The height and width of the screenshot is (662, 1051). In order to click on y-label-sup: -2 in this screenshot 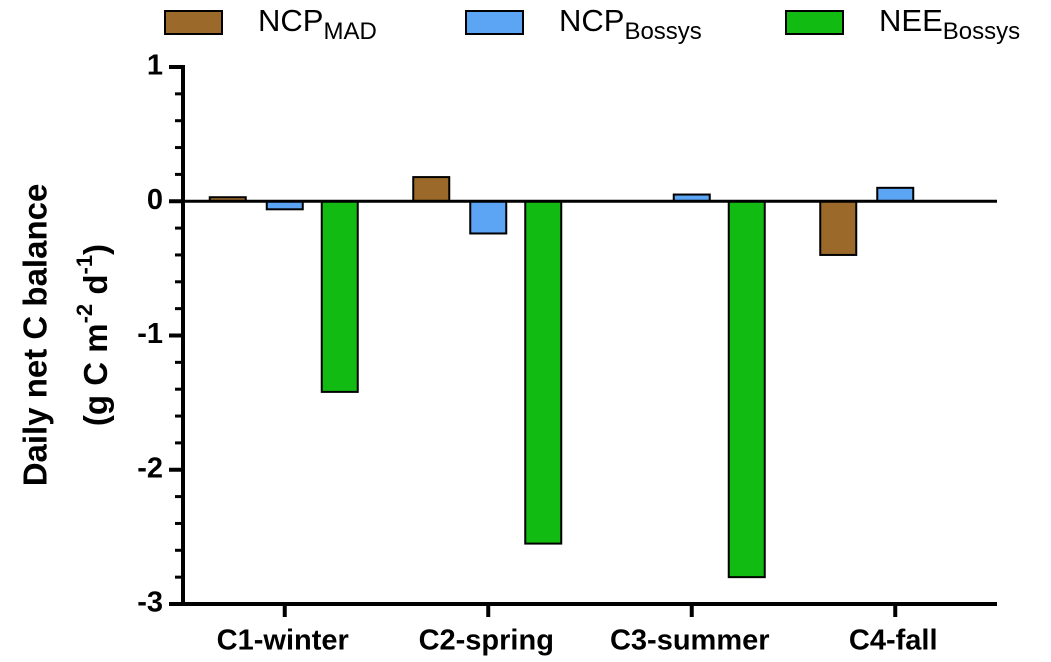, I will do `click(84, 314)`.